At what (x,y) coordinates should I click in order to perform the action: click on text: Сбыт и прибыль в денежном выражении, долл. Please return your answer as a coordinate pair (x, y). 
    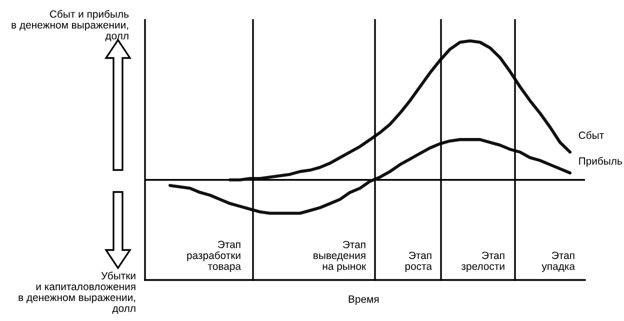
    Looking at the image, I should click on (70, 26).